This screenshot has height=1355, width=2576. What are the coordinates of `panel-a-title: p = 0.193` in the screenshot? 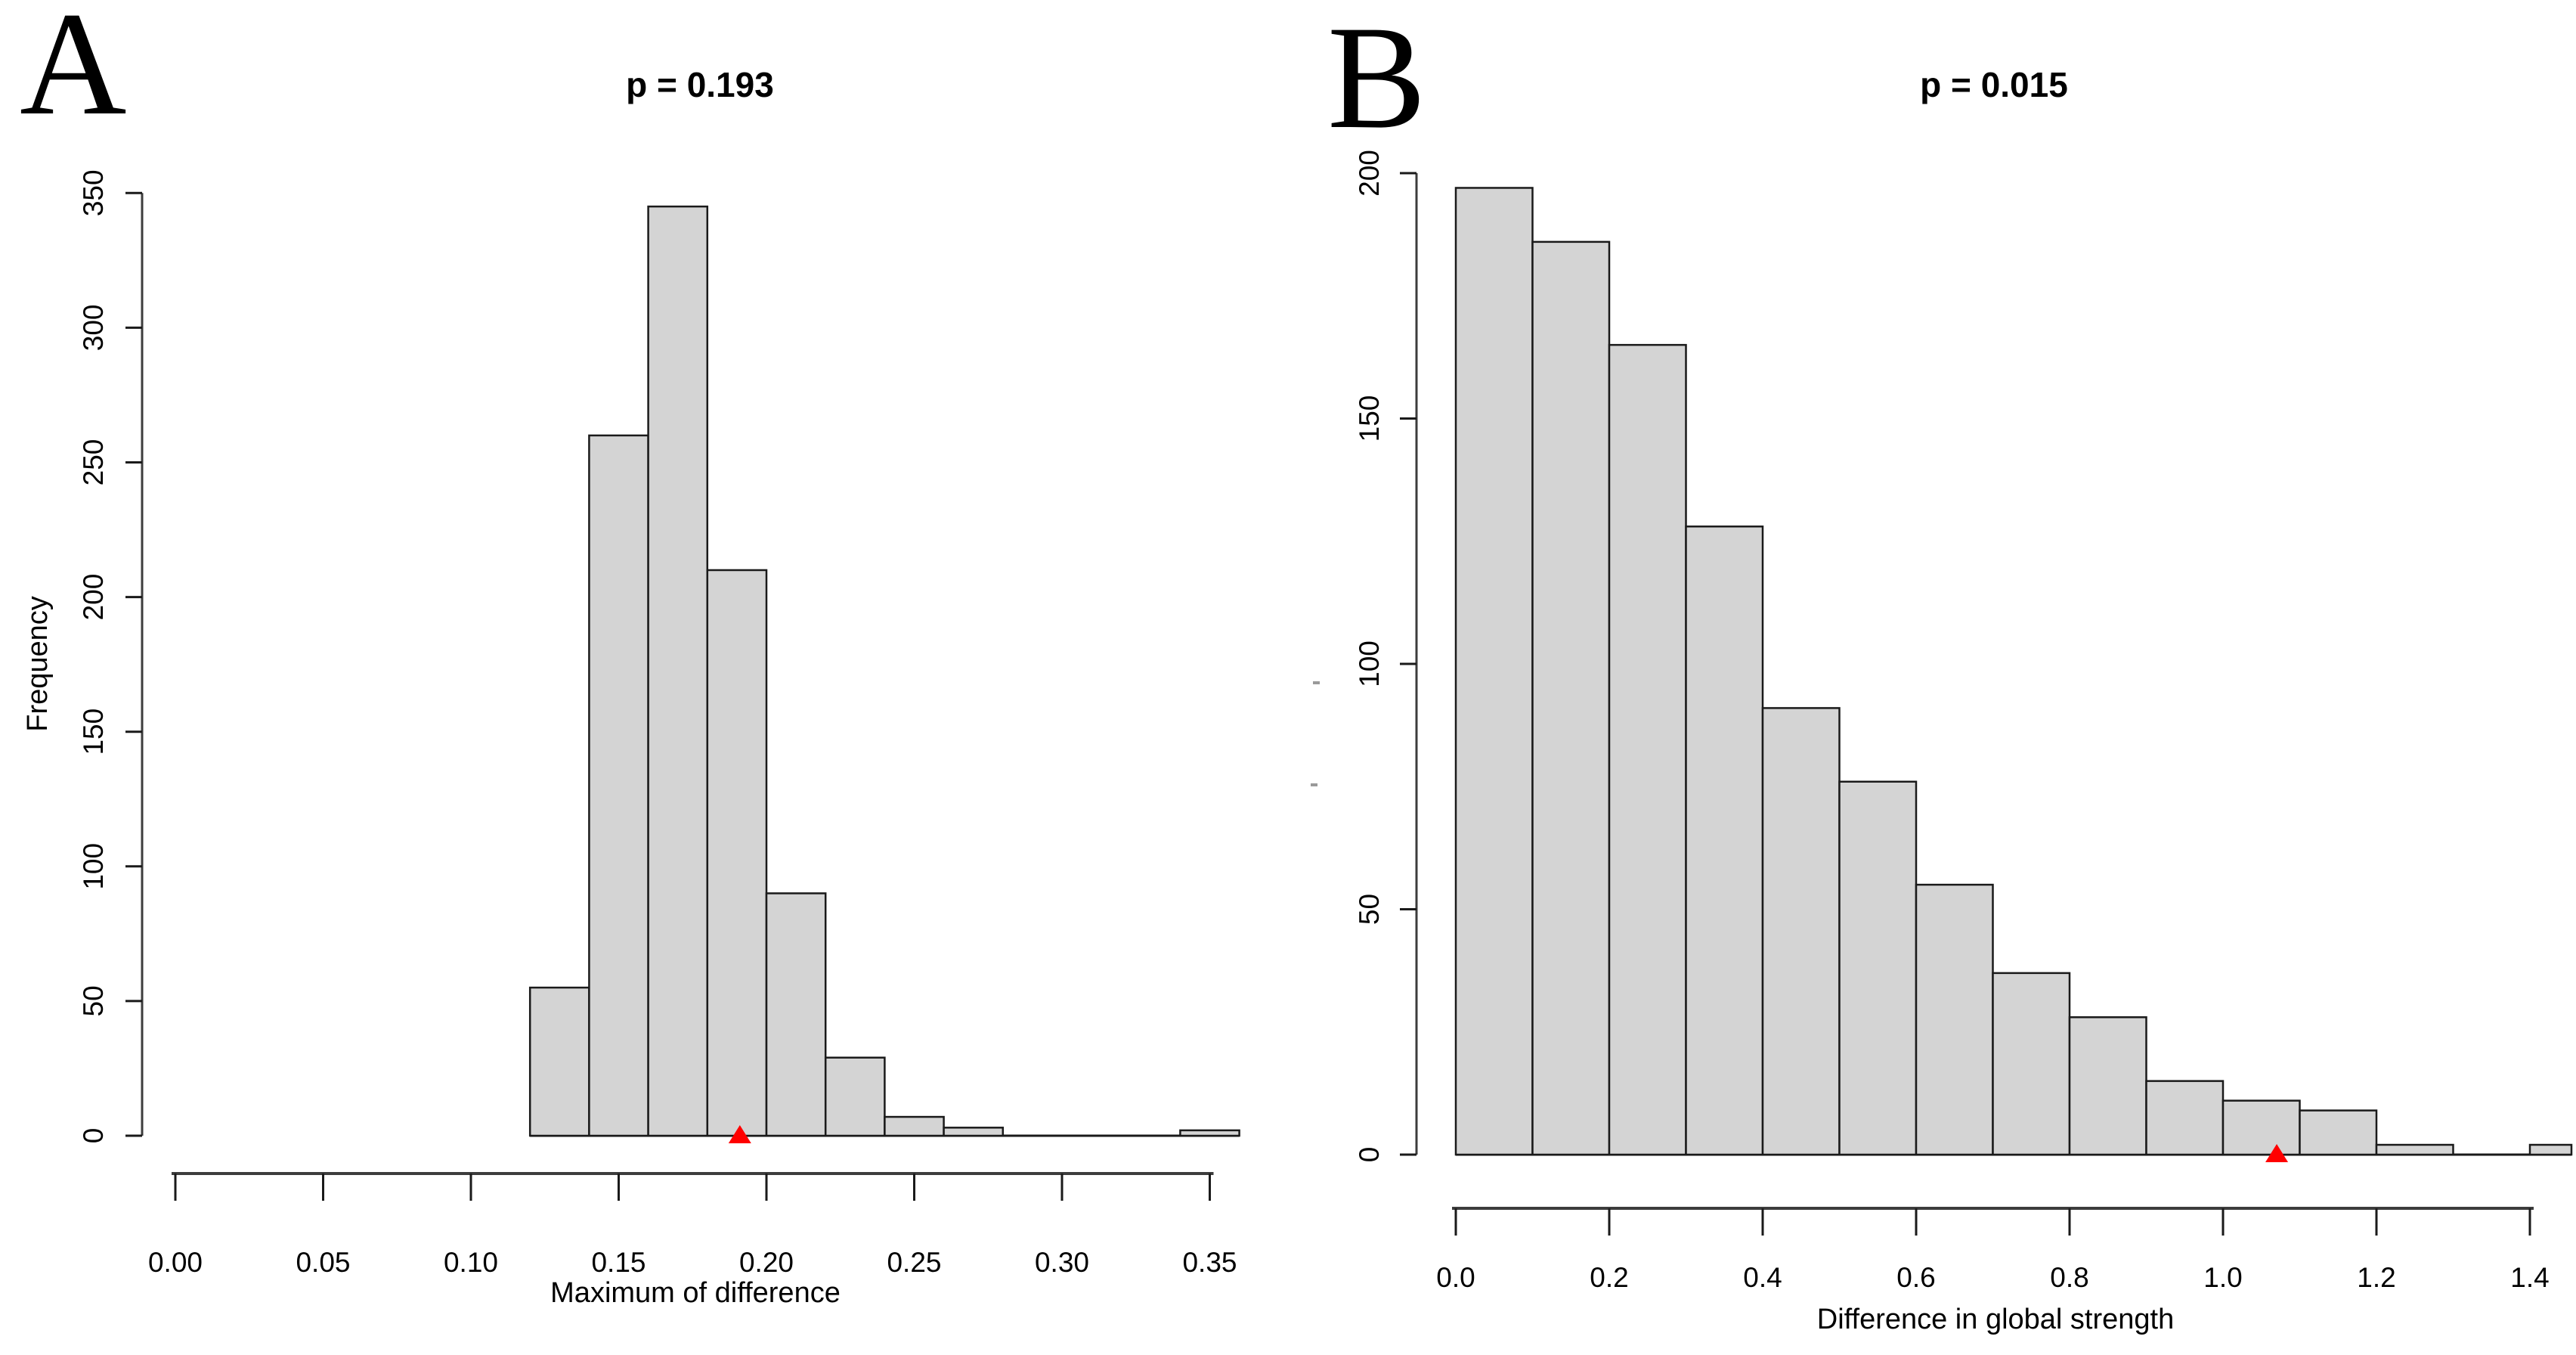 It's located at (700, 85).